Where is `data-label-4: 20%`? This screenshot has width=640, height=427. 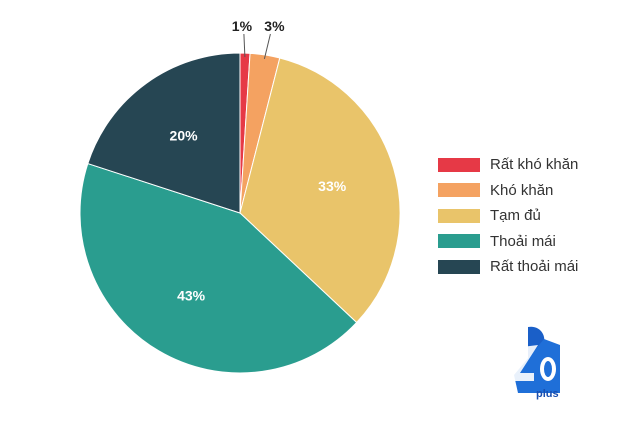 data-label-4: 20% is located at coordinates (184, 135).